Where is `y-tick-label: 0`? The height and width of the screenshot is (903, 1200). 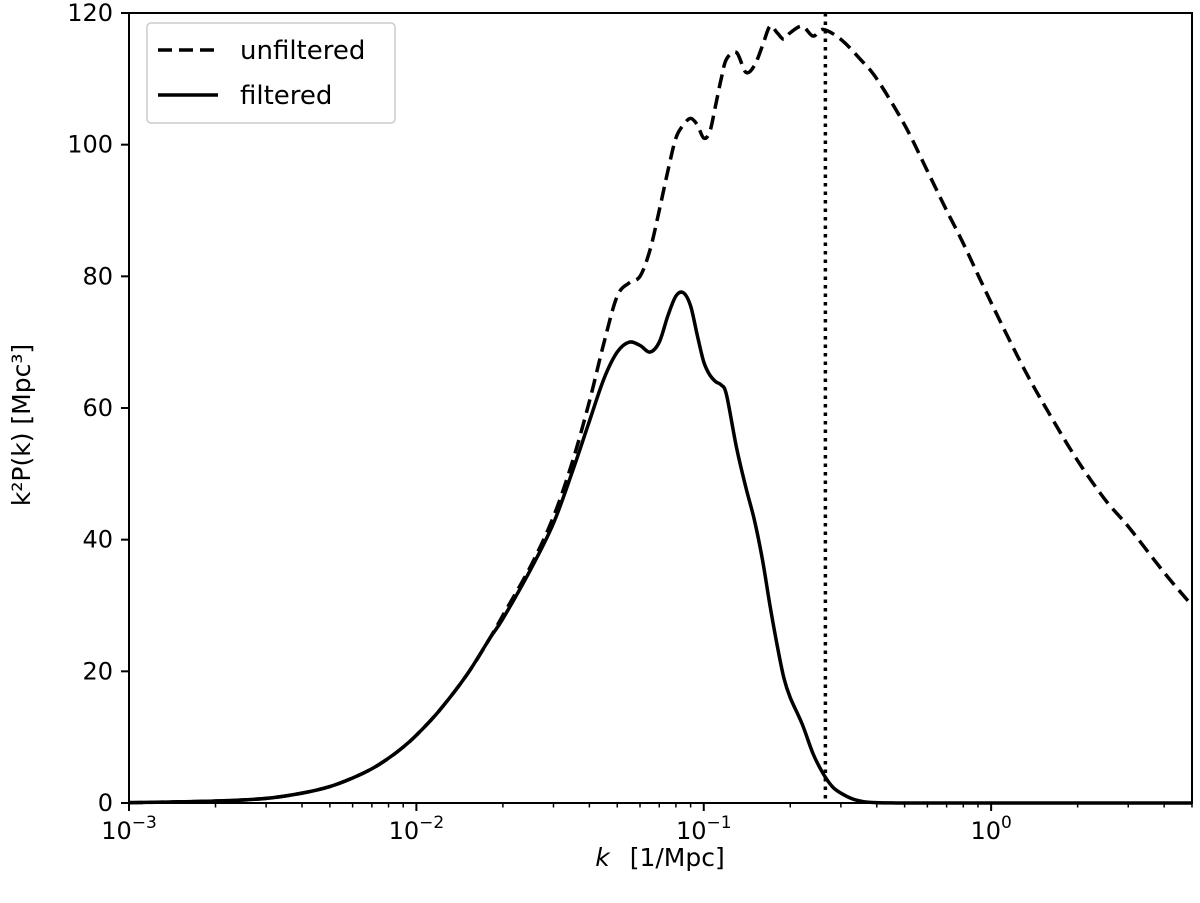 y-tick-label: 0 is located at coordinates (105, 803).